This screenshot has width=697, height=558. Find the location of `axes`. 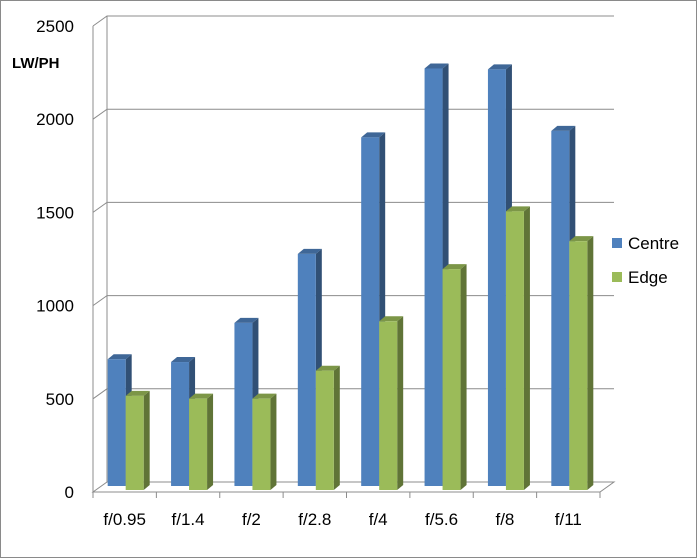

axes is located at coordinates (346, 495).